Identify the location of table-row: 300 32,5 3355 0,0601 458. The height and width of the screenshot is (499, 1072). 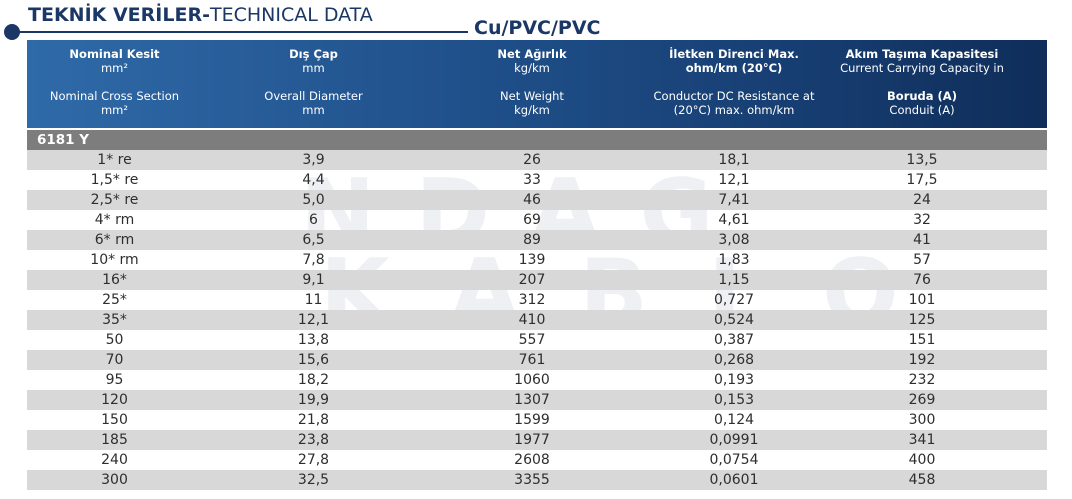
(537, 480).